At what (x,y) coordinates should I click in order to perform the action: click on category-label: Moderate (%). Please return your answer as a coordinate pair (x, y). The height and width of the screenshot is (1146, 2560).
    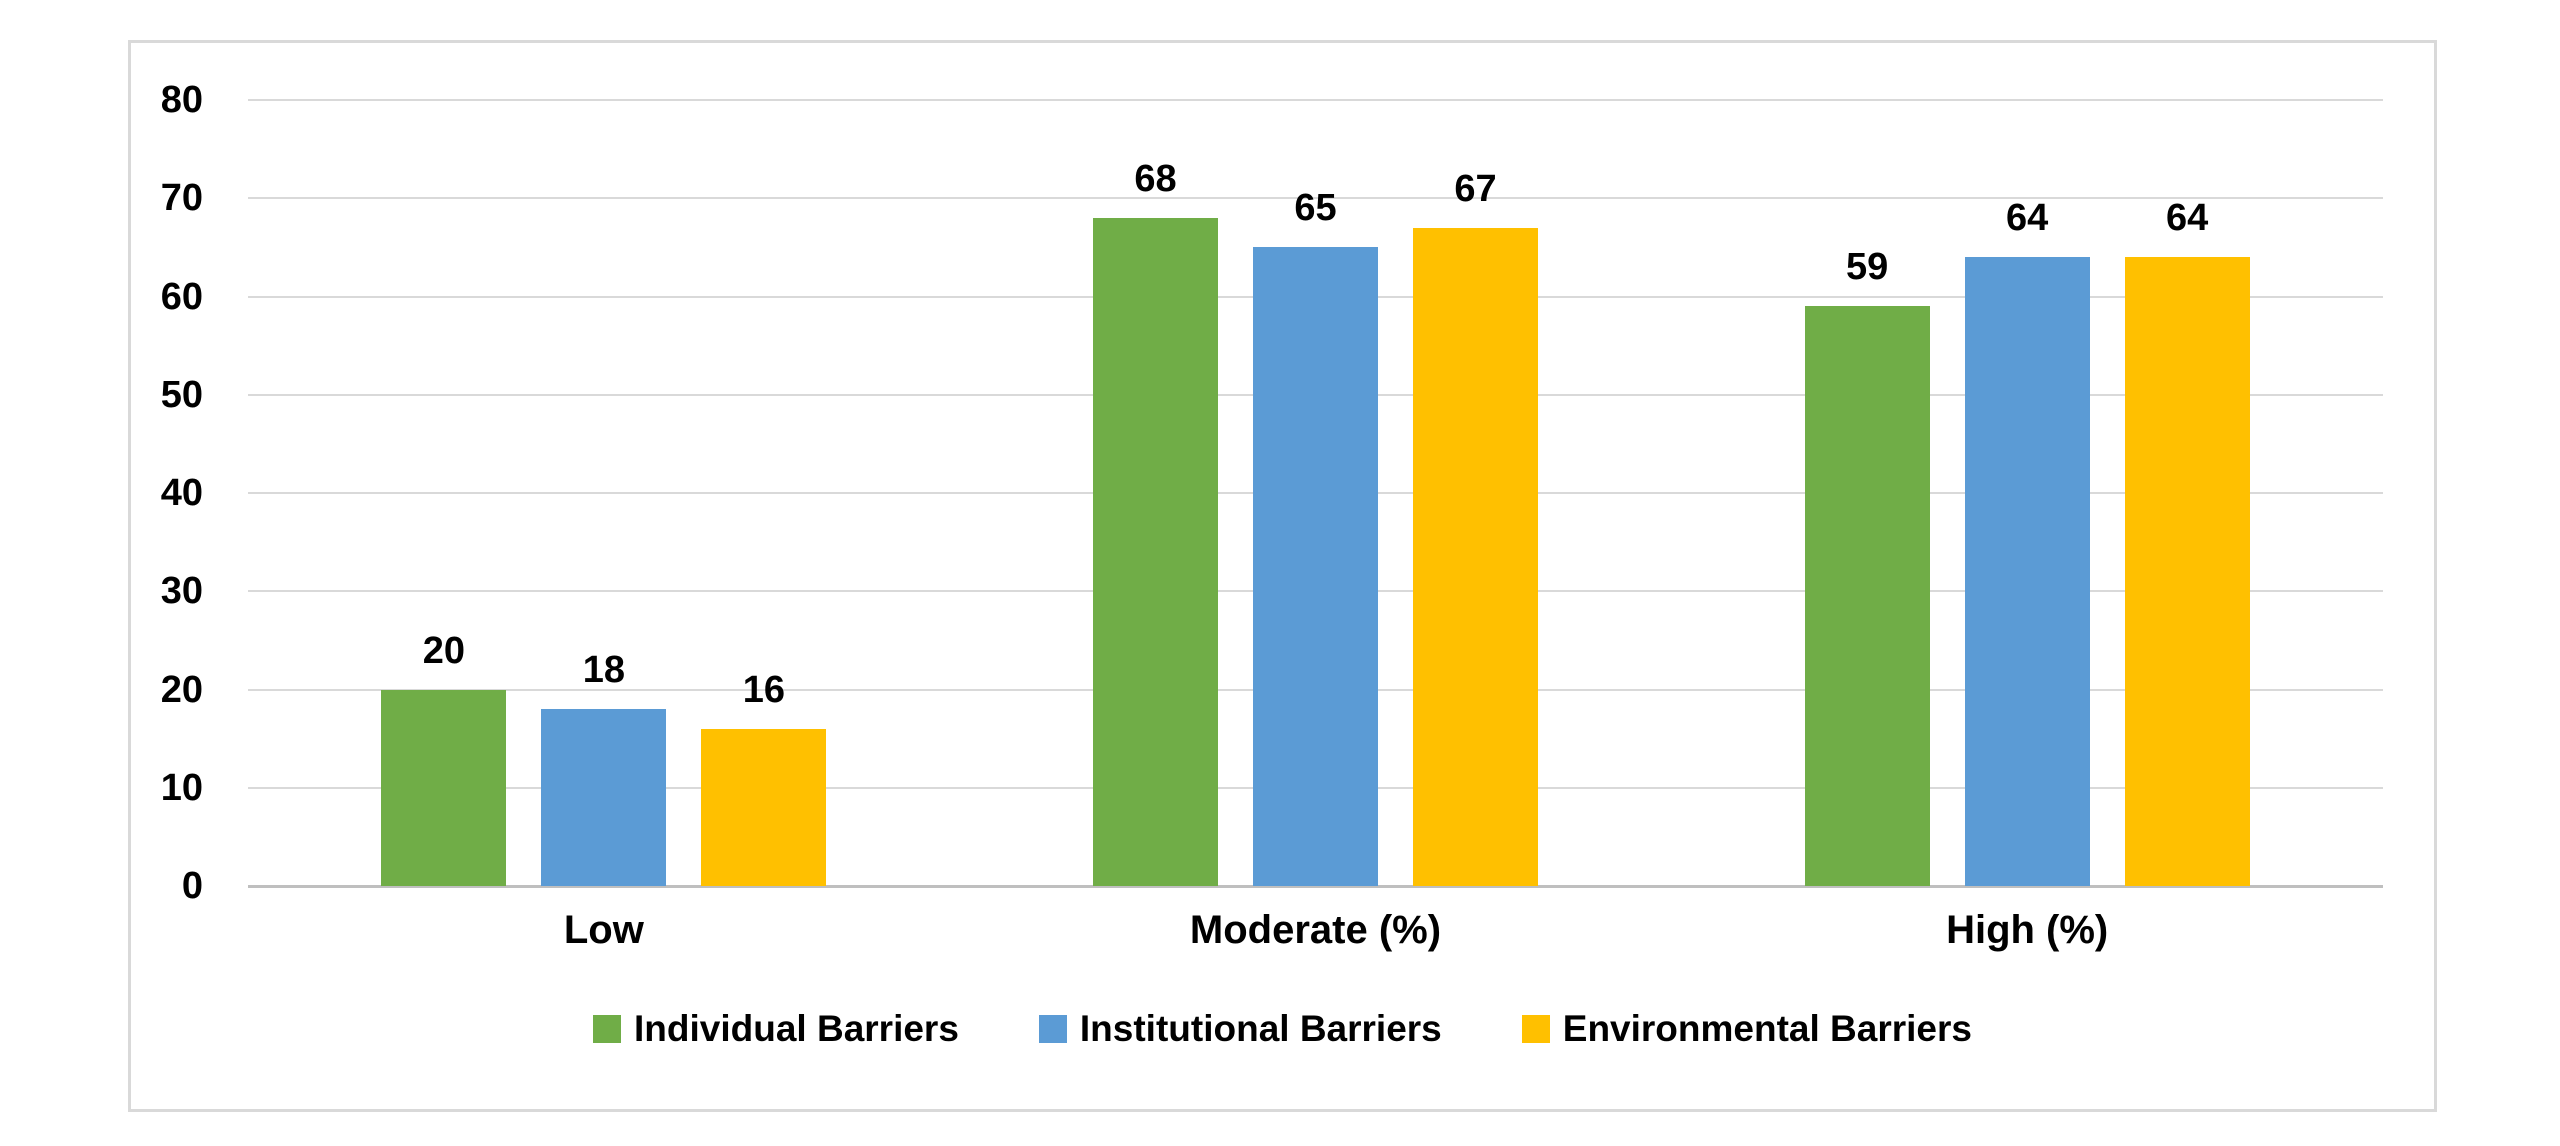
    Looking at the image, I should click on (1315, 930).